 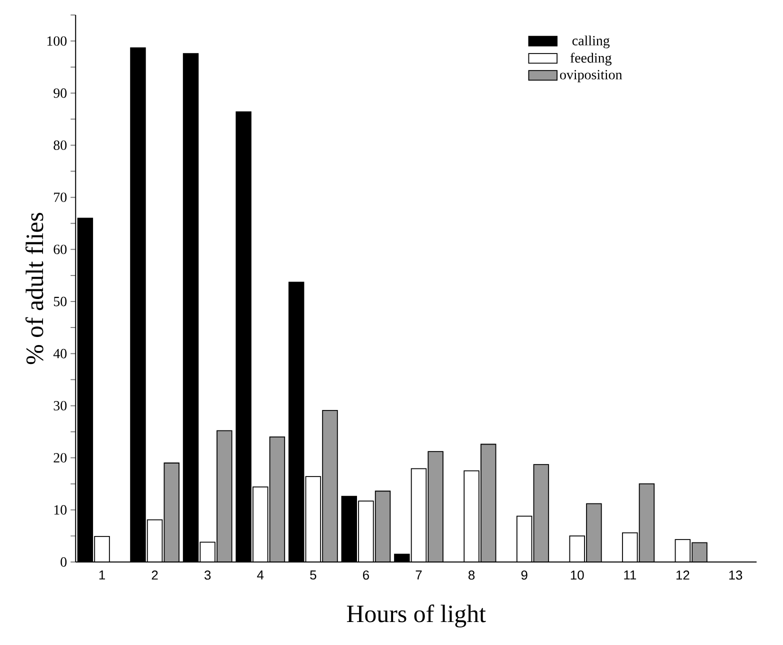 What do you see at coordinates (524, 575) in the screenshot?
I see `x-tick-label: 9` at bounding box center [524, 575].